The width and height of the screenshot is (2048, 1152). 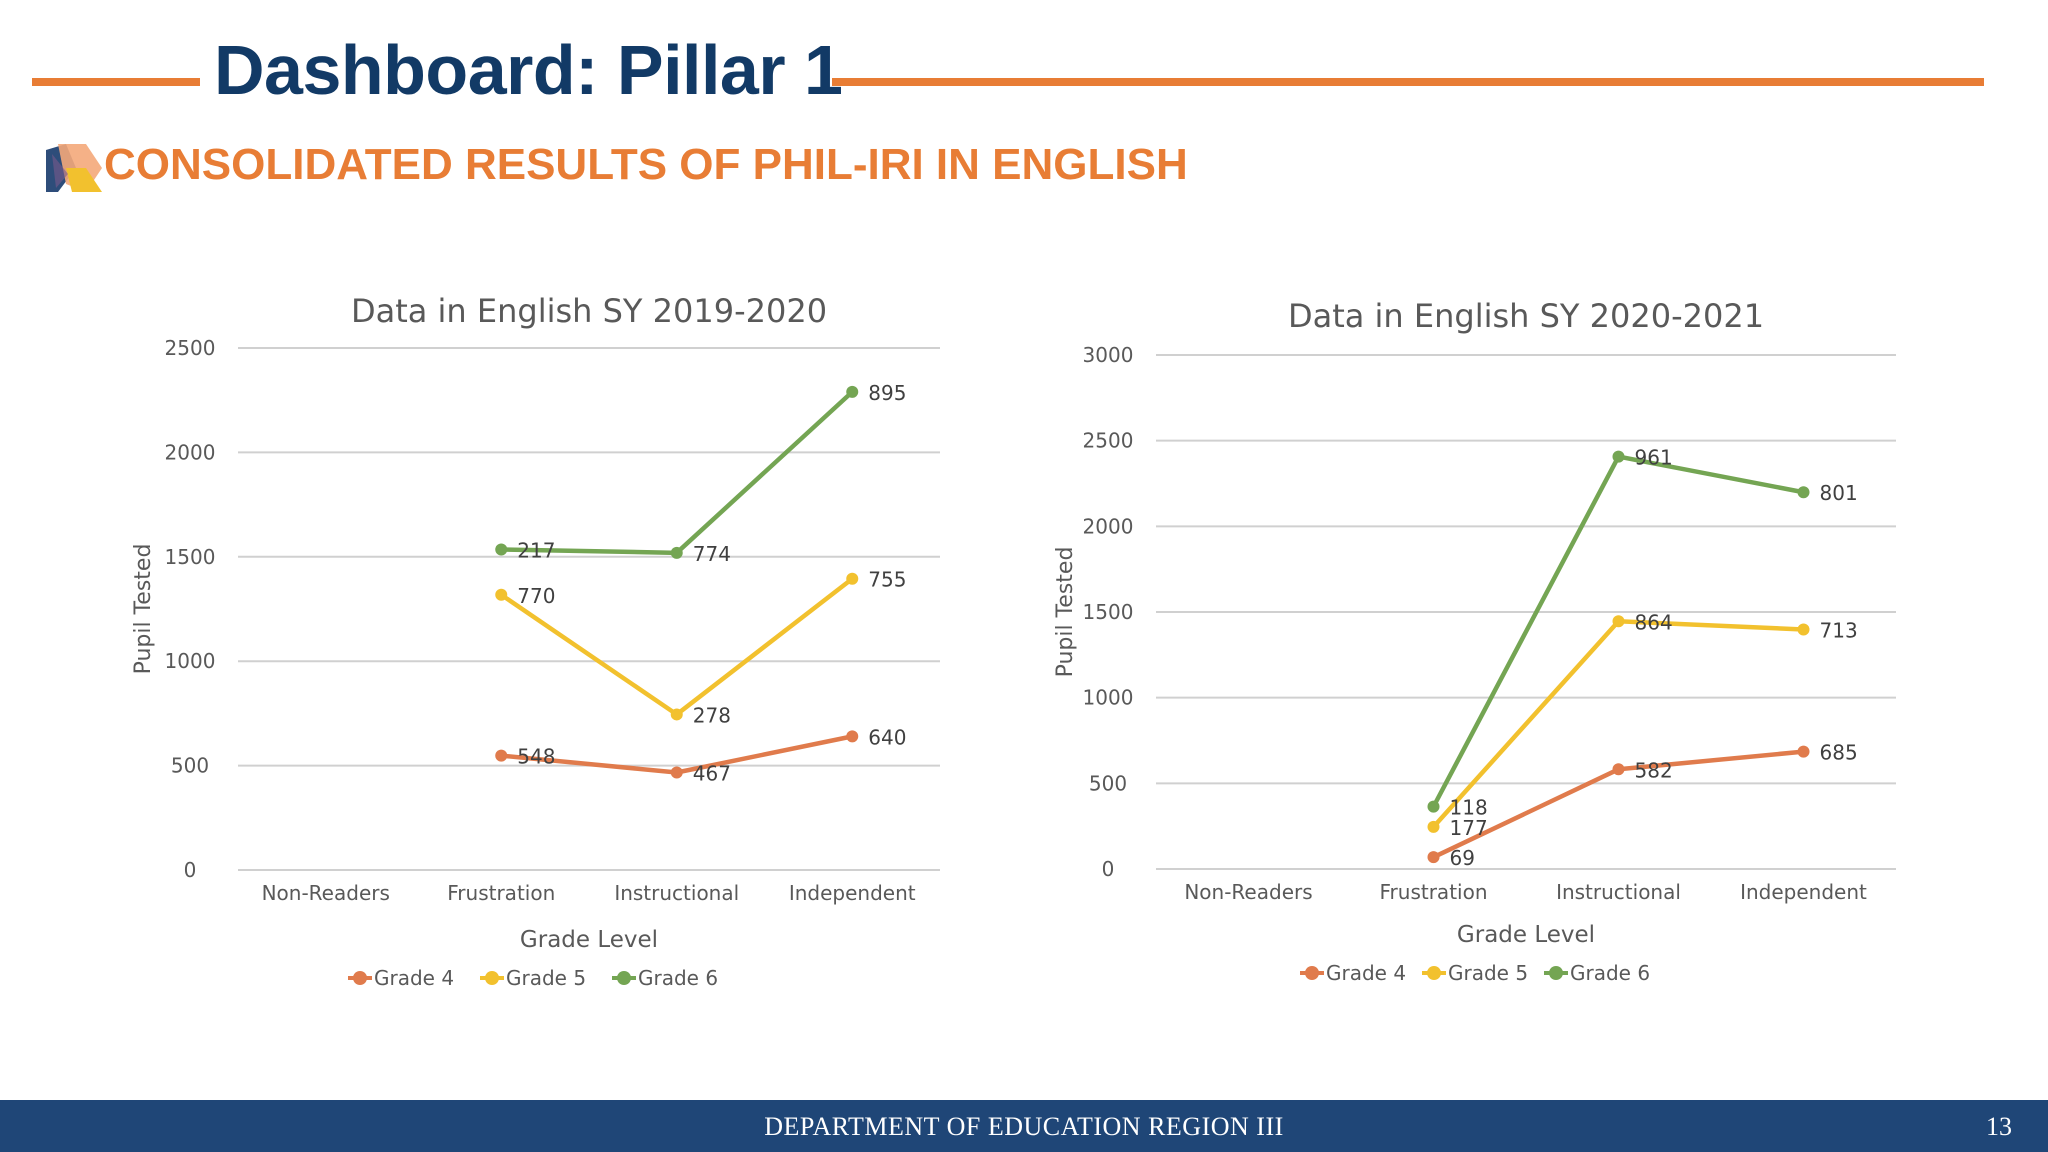 What do you see at coordinates (1408, 82) in the screenshot?
I see `header-rule-right` at bounding box center [1408, 82].